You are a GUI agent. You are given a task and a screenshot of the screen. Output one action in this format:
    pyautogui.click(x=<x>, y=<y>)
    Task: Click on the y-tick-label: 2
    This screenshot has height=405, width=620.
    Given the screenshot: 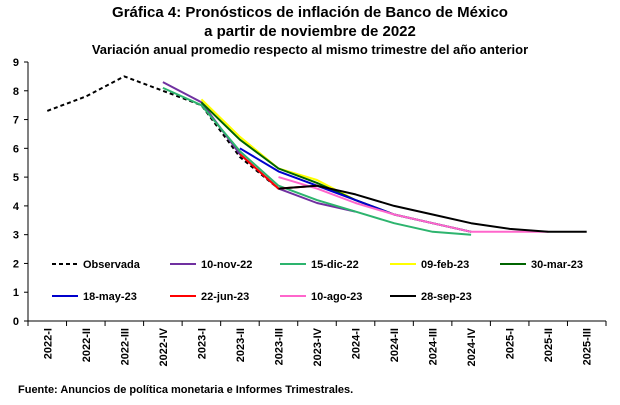 What is the action you would take?
    pyautogui.click(x=16, y=264)
    